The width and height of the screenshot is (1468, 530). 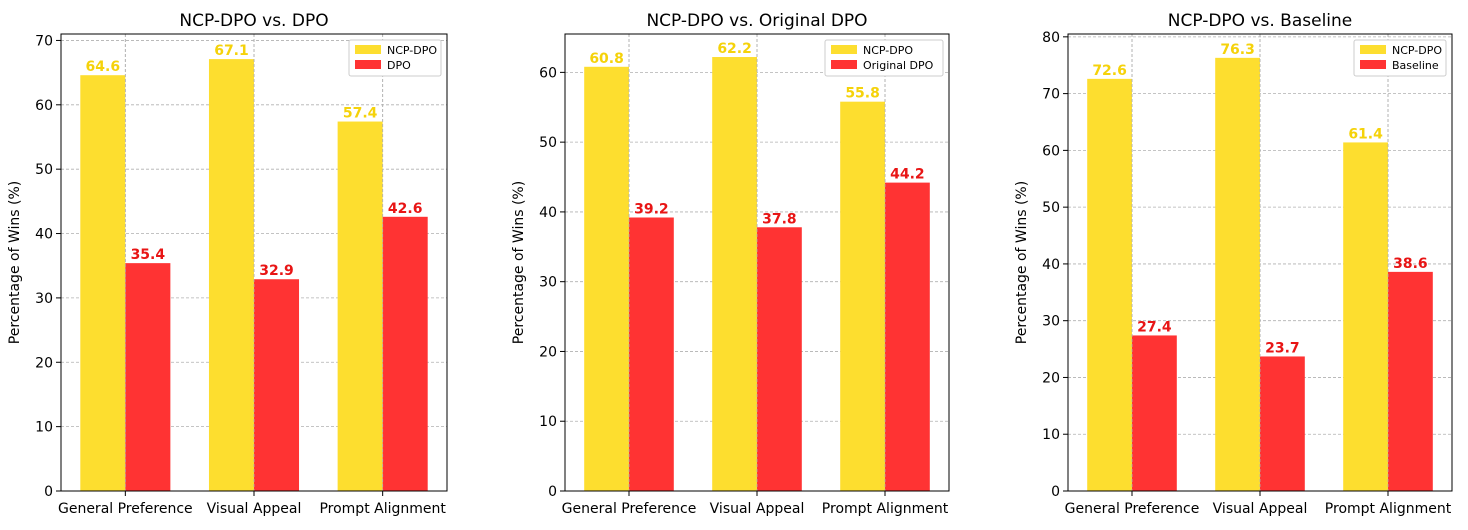 What do you see at coordinates (405, 209) in the screenshot?
I see `data-label: 42.6` at bounding box center [405, 209].